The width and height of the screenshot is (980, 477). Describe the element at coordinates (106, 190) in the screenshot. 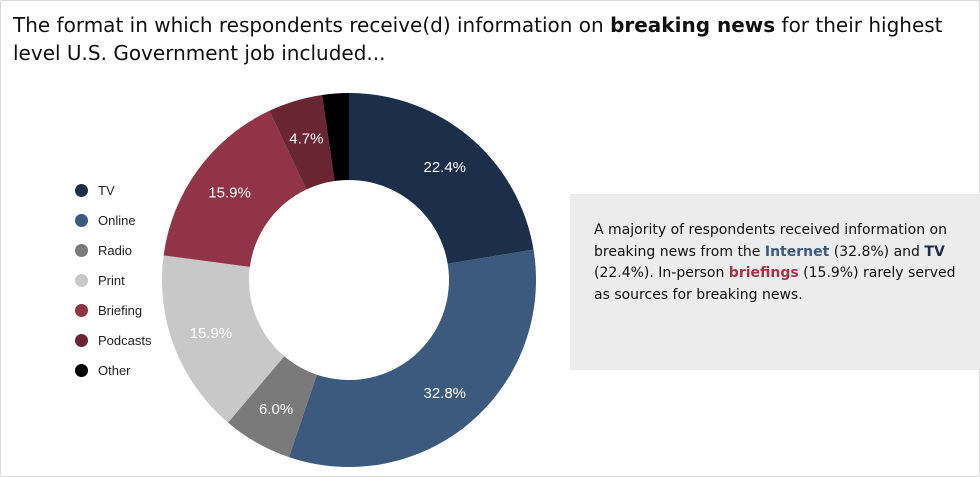

I see `legend-label: TV` at that location.